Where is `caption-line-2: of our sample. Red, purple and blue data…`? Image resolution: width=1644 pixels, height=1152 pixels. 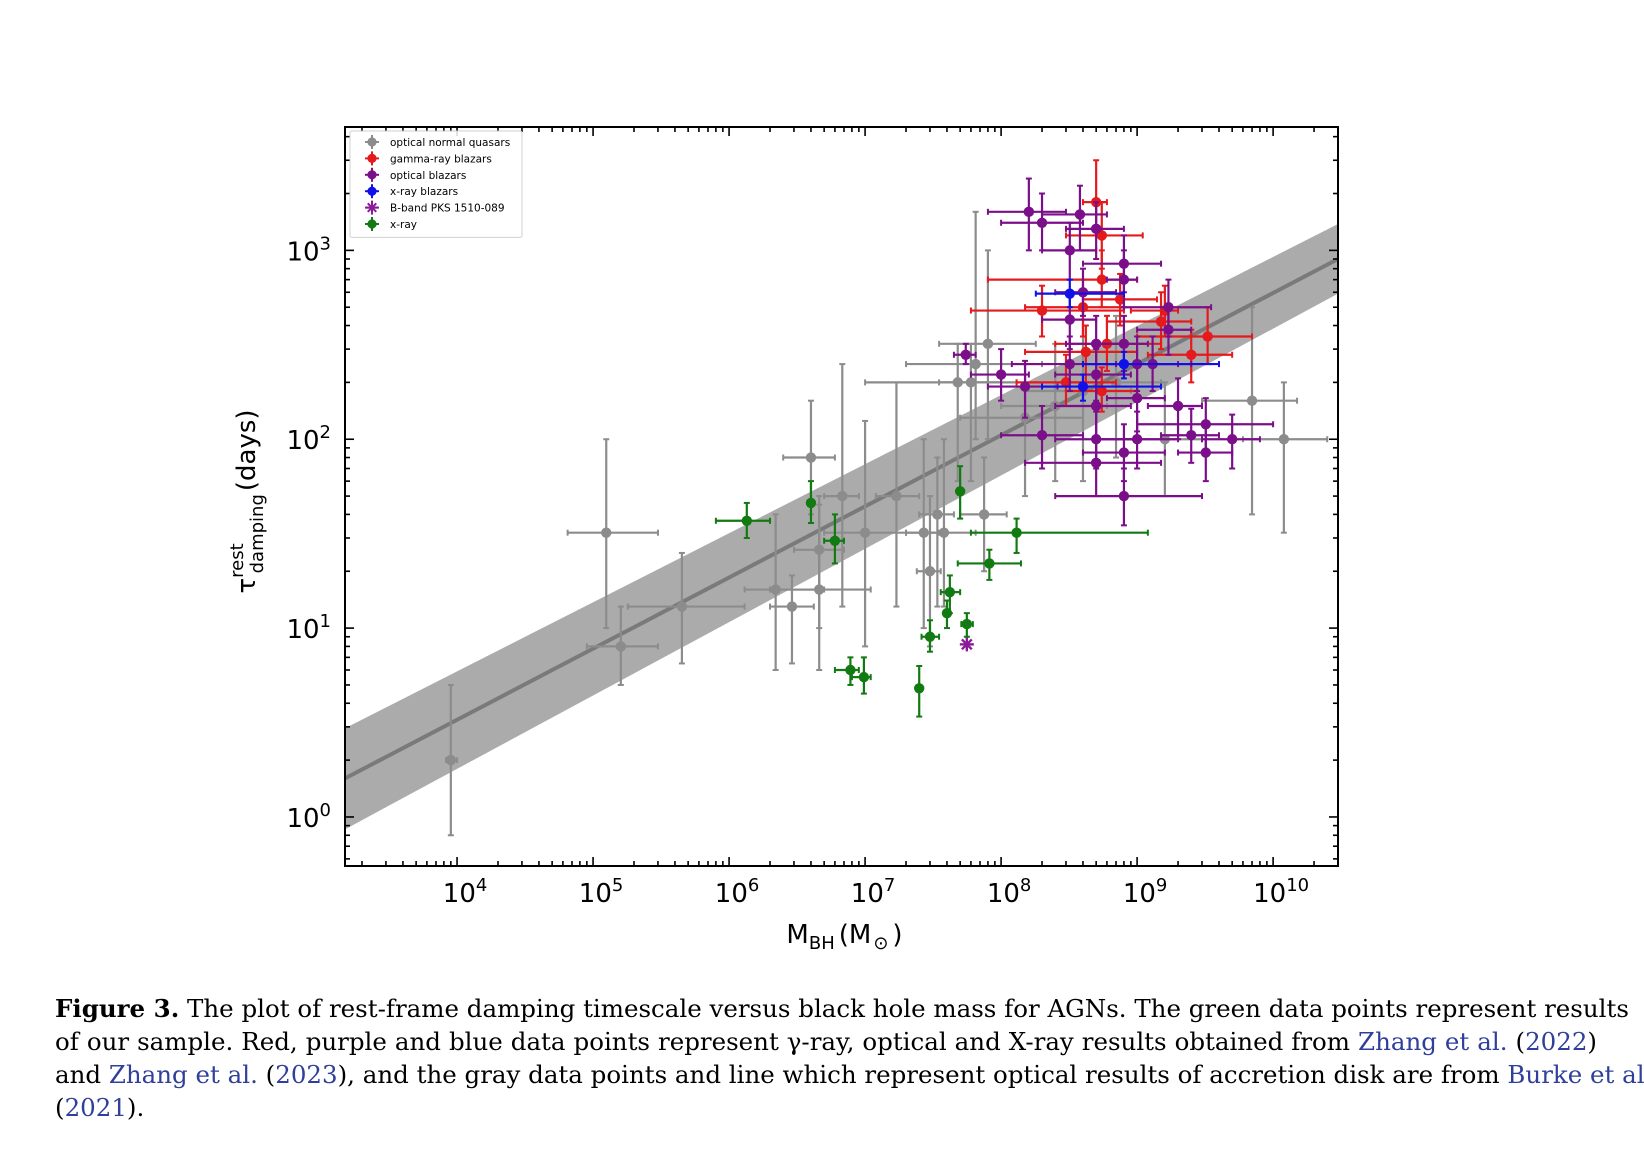 caption-line-2: of our sample. Red, purple and blue data… is located at coordinates (826, 1041).